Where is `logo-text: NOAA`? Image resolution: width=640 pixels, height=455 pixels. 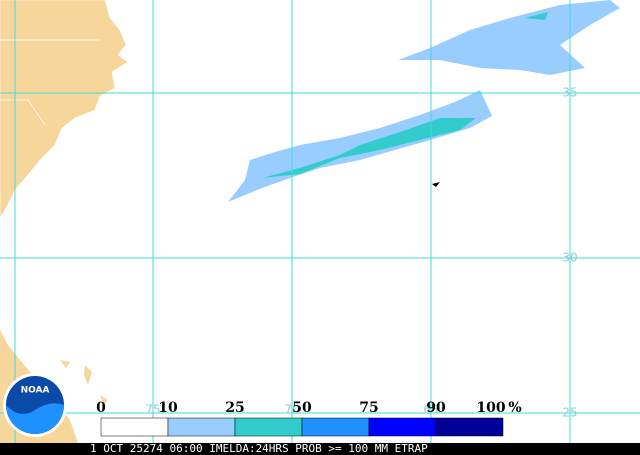
logo-text: NOAA is located at coordinates (35, 391).